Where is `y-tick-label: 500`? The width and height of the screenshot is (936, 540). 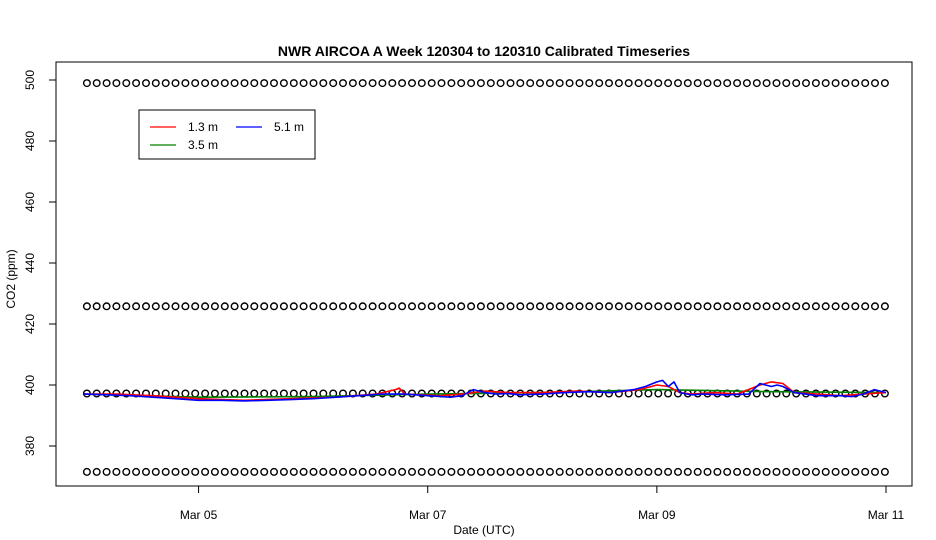 y-tick-label: 500 is located at coordinates (30, 80).